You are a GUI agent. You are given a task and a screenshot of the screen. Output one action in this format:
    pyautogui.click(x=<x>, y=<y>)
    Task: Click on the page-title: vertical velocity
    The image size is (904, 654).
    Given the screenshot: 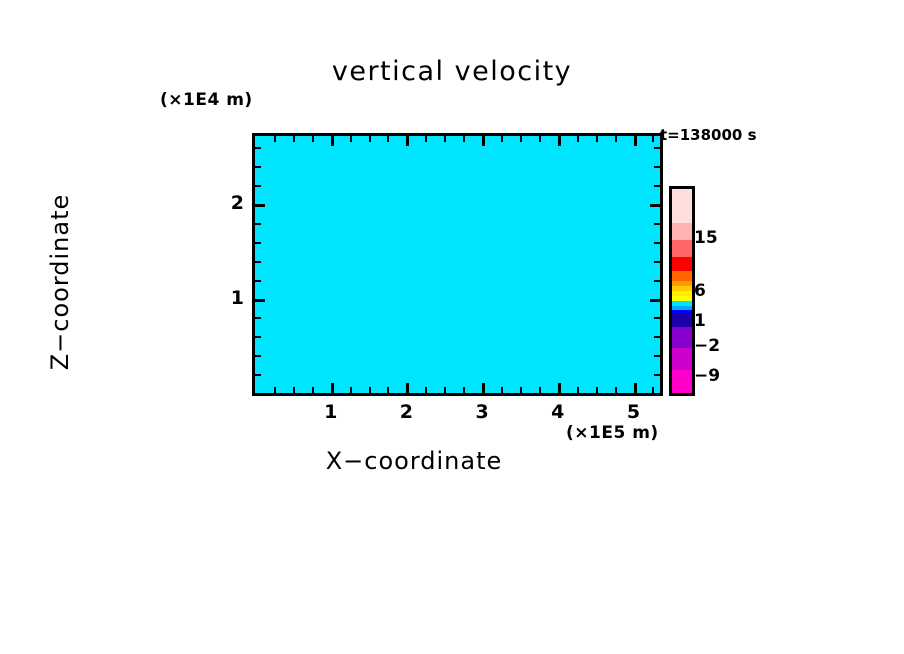 What is the action you would take?
    pyautogui.click(x=452, y=71)
    